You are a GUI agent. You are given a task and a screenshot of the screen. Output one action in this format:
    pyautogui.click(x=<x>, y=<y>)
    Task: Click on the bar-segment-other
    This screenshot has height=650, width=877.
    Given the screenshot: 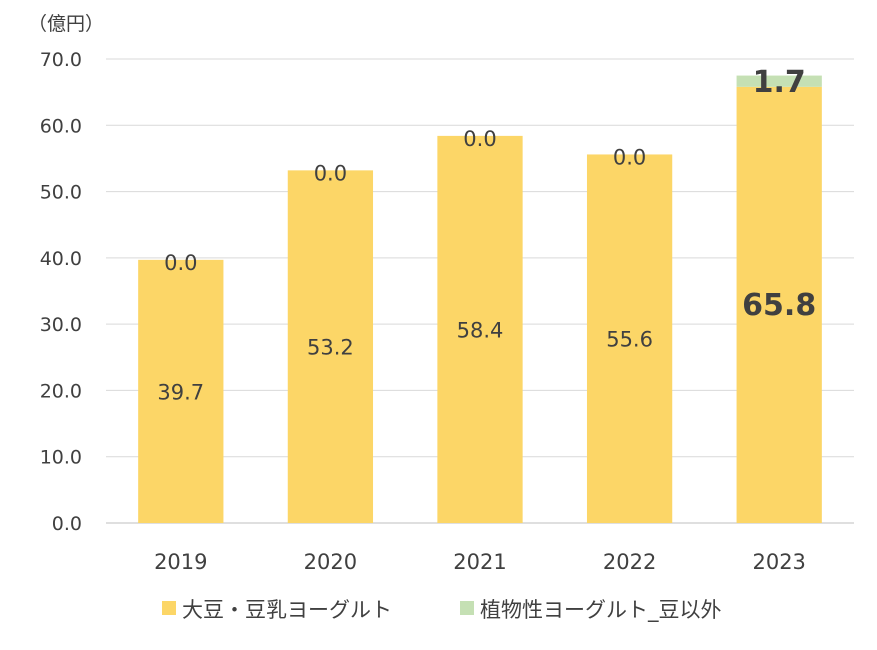 What is the action you would take?
    pyautogui.click(x=779, y=81)
    